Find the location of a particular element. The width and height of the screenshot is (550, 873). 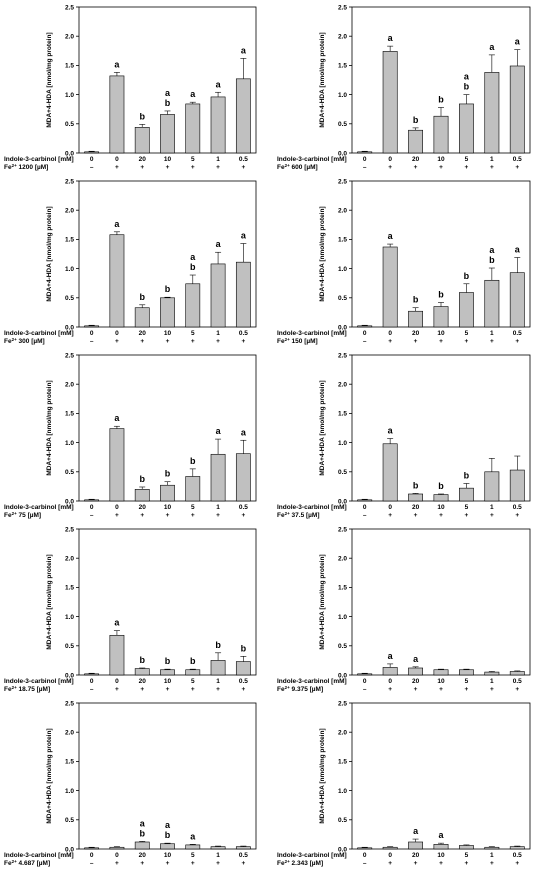

fe-concentration: 1200 is located at coordinates (26, 167).